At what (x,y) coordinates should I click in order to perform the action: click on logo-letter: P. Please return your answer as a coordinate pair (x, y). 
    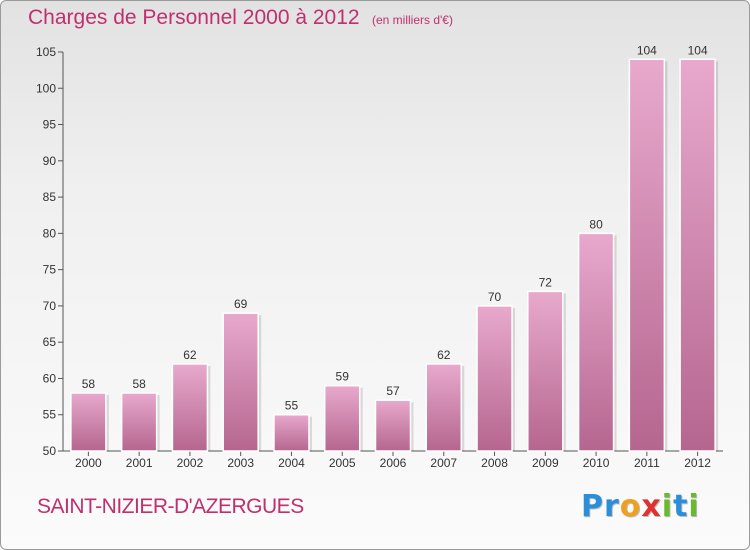
    Looking at the image, I should click on (592, 506).